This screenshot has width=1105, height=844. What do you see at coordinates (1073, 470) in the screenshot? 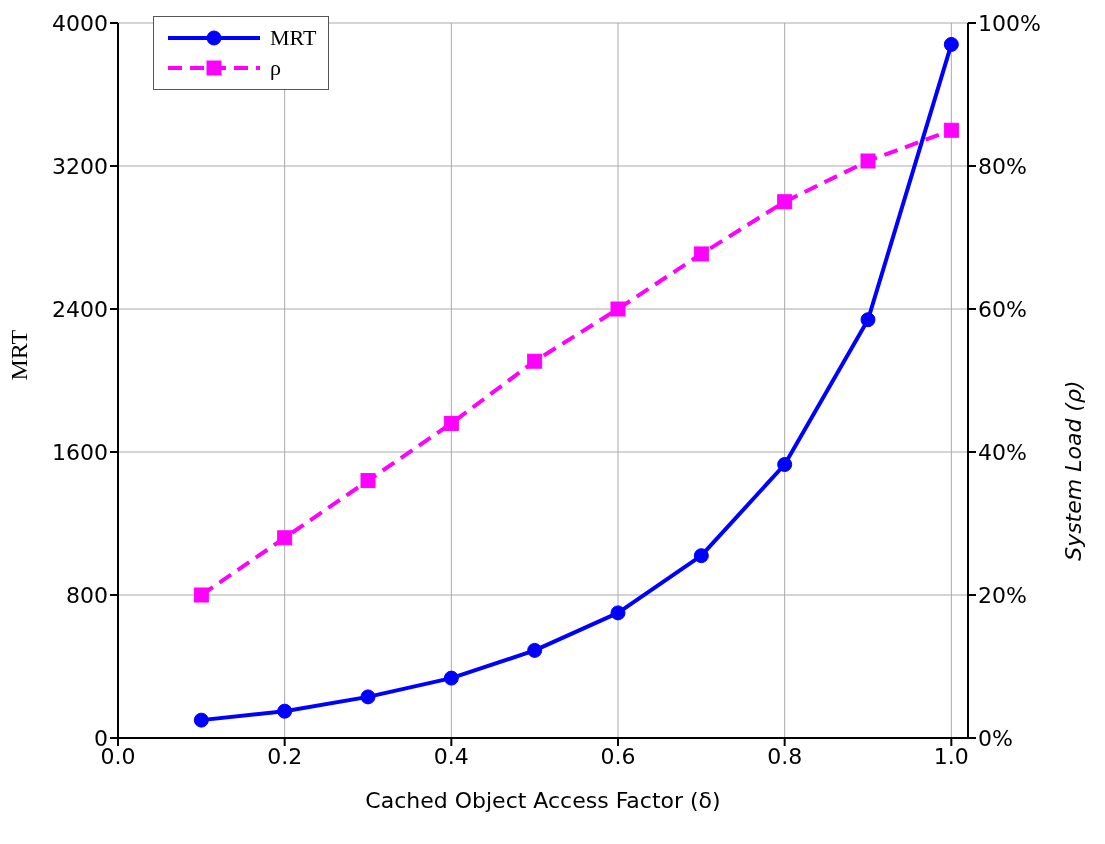
I see `y2-axis-title: System Load (ρ)` at bounding box center [1073, 470].